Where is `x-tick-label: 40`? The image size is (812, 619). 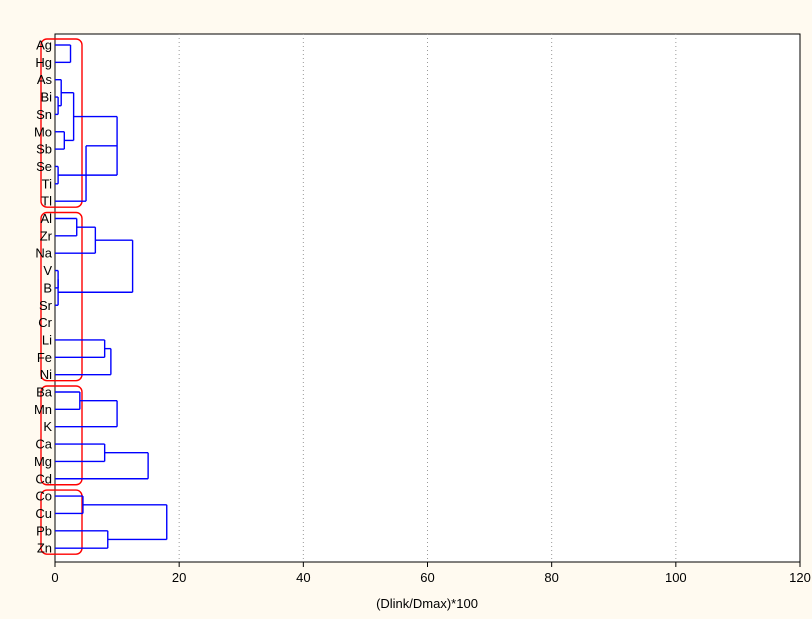 x-tick-label: 40 is located at coordinates (303, 577).